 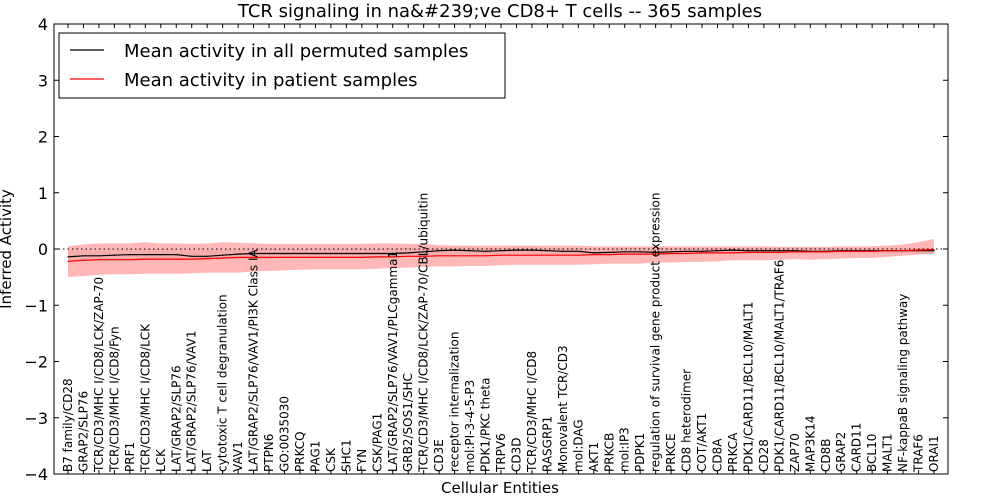 I want to click on category-label: GRB2/SOS1/SHC, so click(x=408, y=422).